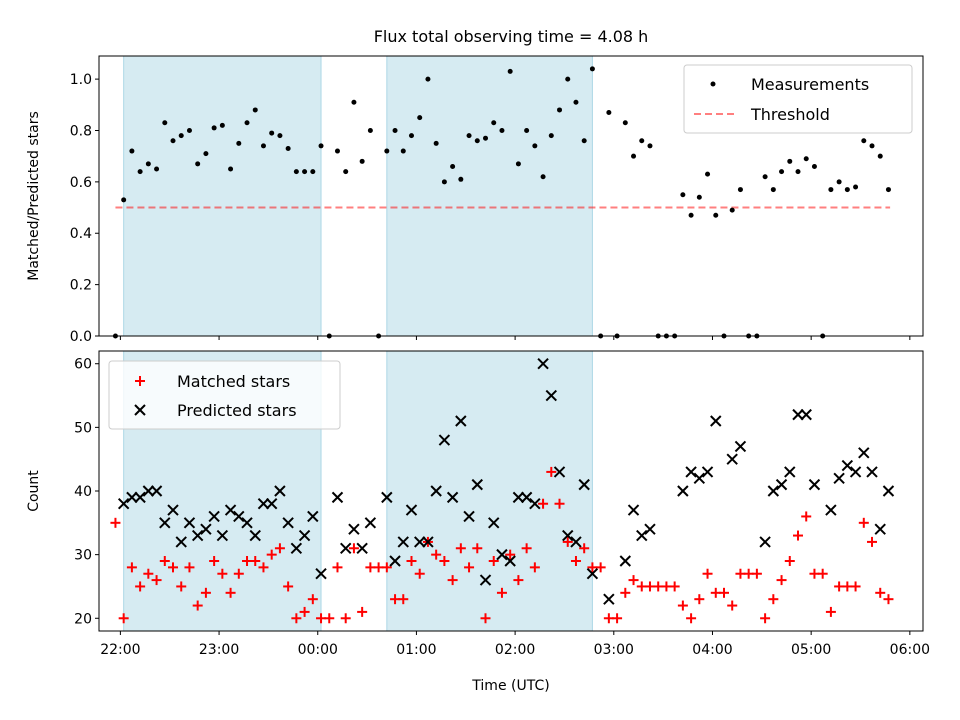 The width and height of the screenshot is (960, 720). Describe the element at coordinates (34, 491) in the screenshot. I see `bottom-y-axis-label: Count` at that location.